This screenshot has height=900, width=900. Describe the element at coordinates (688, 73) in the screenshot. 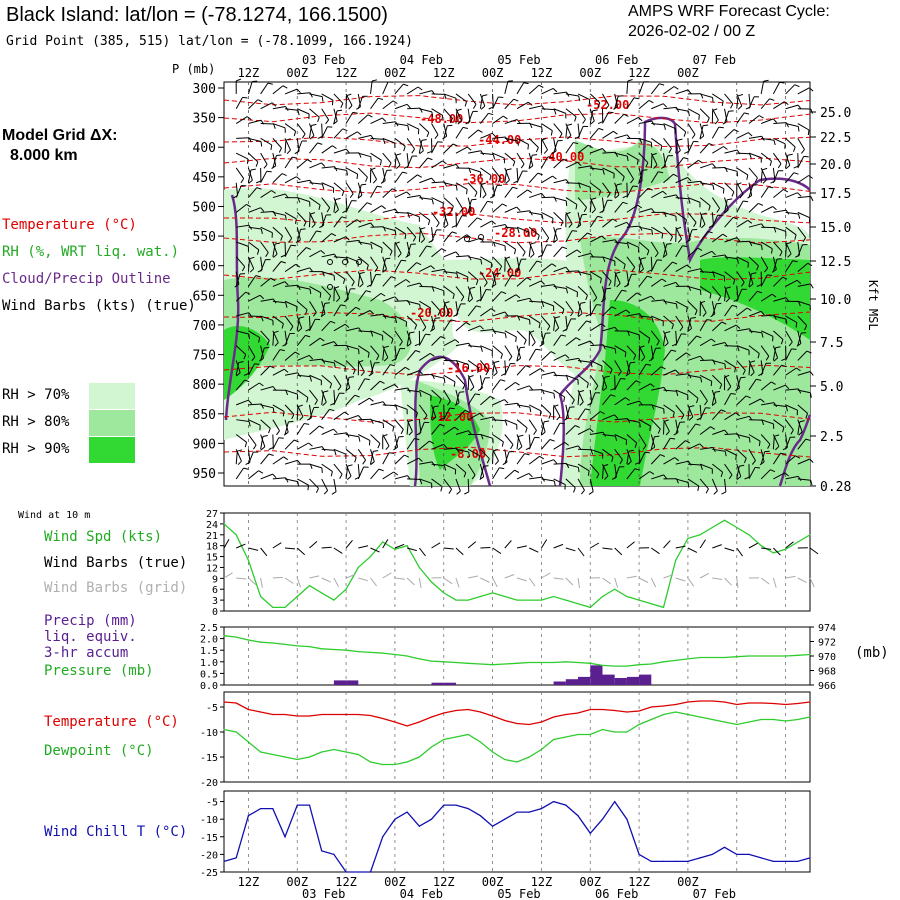

I see `top-hour-label: 00Z` at that location.